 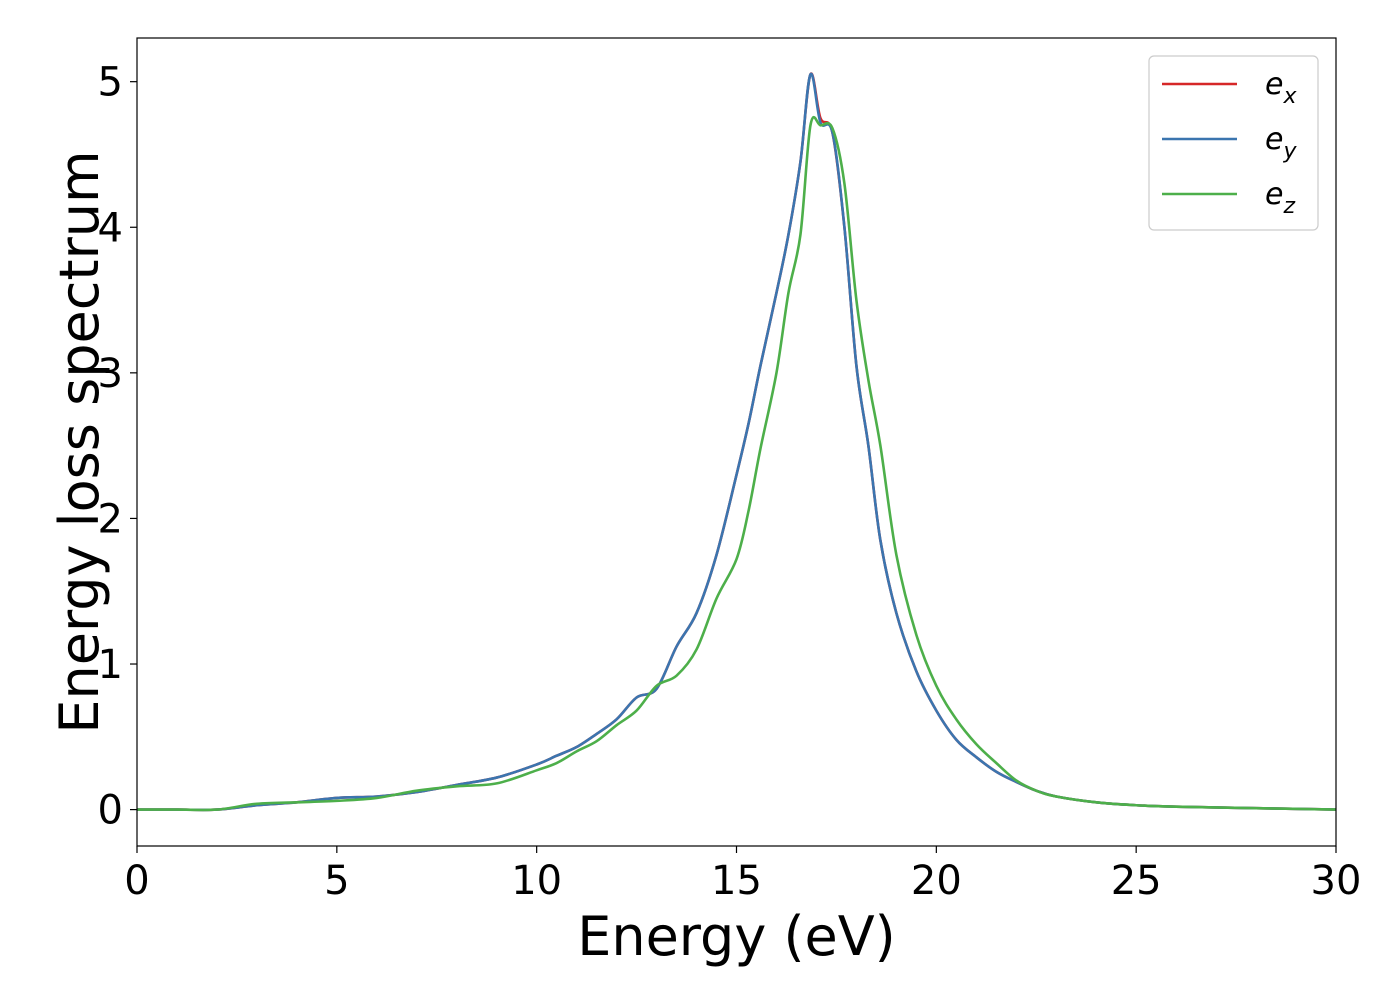 I want to click on y-tick-label: 3, so click(x=110, y=374).